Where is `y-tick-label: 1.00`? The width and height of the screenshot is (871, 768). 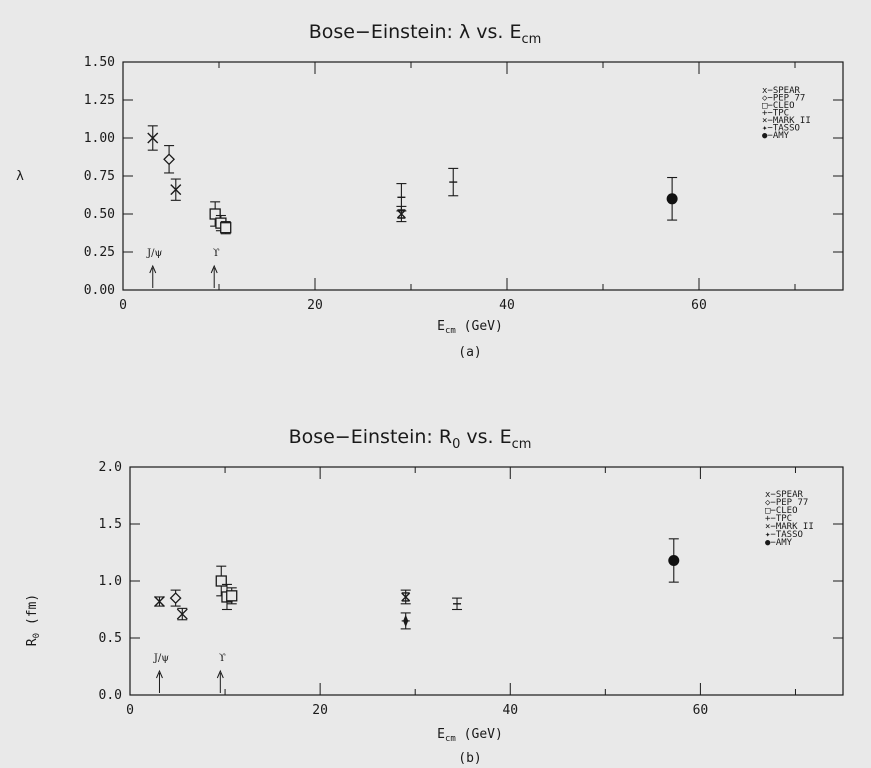
y-tick-label: 1.00 is located at coordinates (99, 138).